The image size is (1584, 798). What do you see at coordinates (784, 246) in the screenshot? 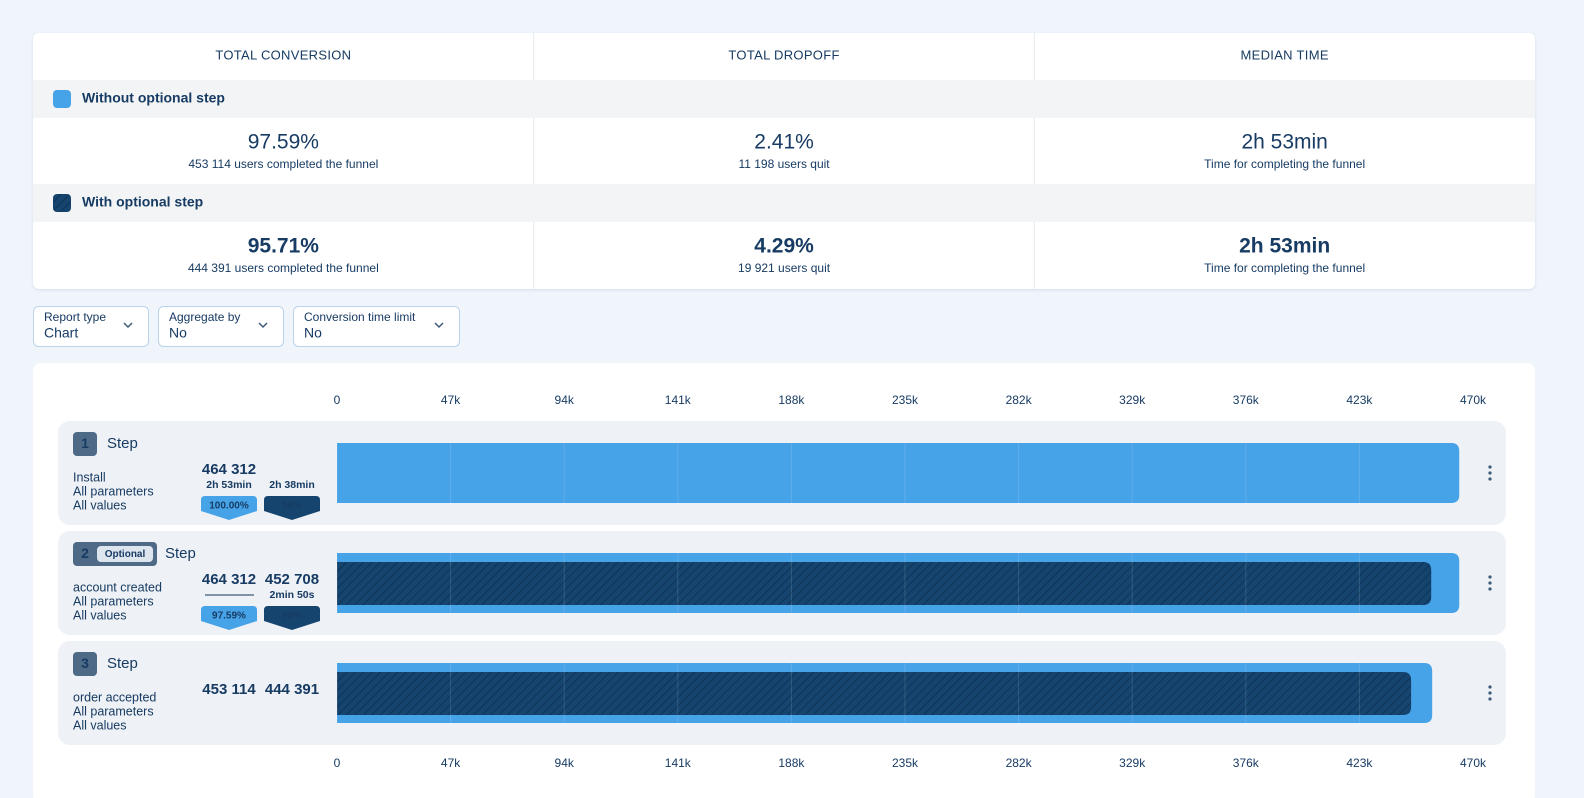
I see `metric-value: 4.29%` at bounding box center [784, 246].